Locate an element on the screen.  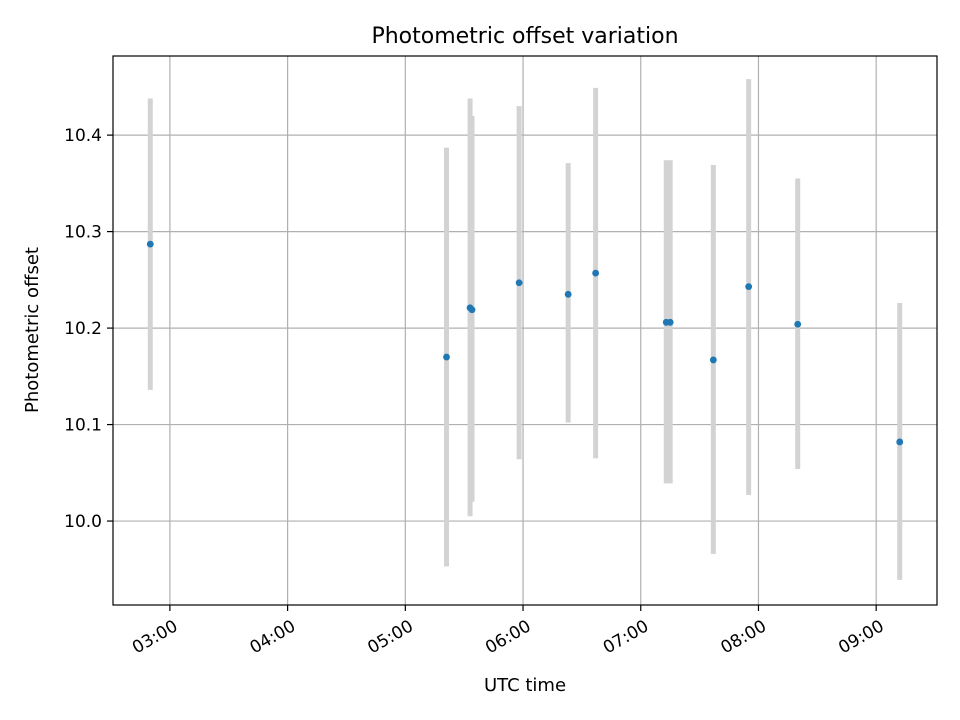
y-tick-label: 10.2 is located at coordinates (83, 329).